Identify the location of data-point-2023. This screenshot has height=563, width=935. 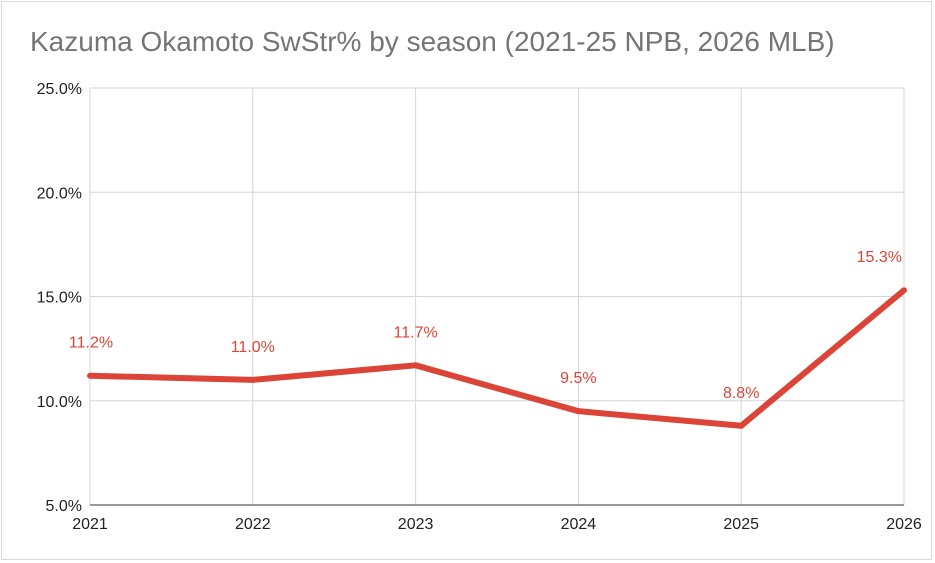
(415, 365).